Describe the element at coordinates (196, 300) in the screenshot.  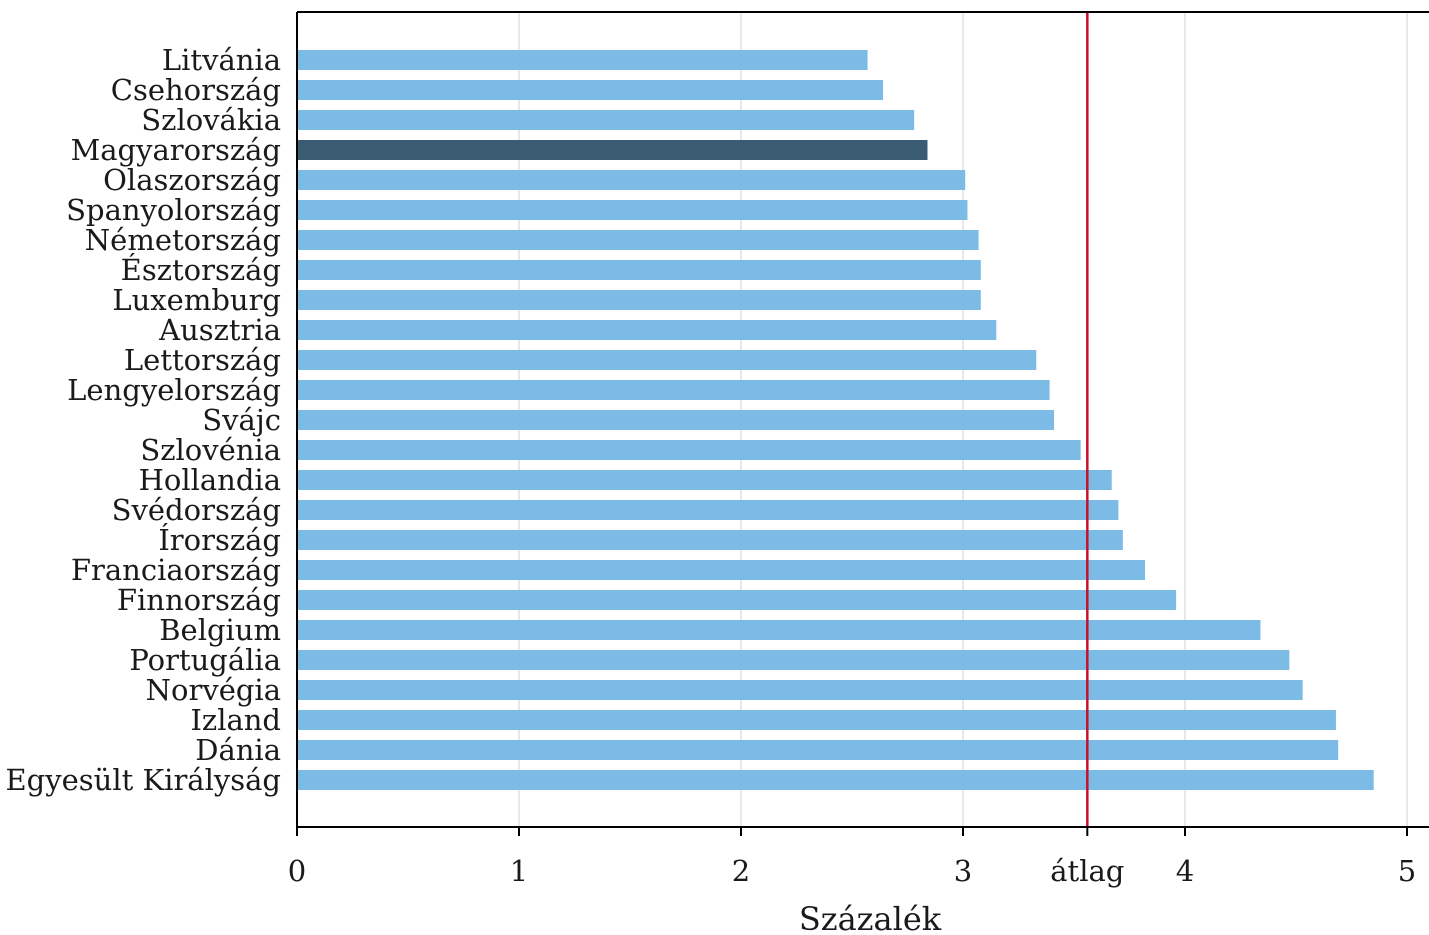
I see `category-label-8: Luxemburg` at that location.